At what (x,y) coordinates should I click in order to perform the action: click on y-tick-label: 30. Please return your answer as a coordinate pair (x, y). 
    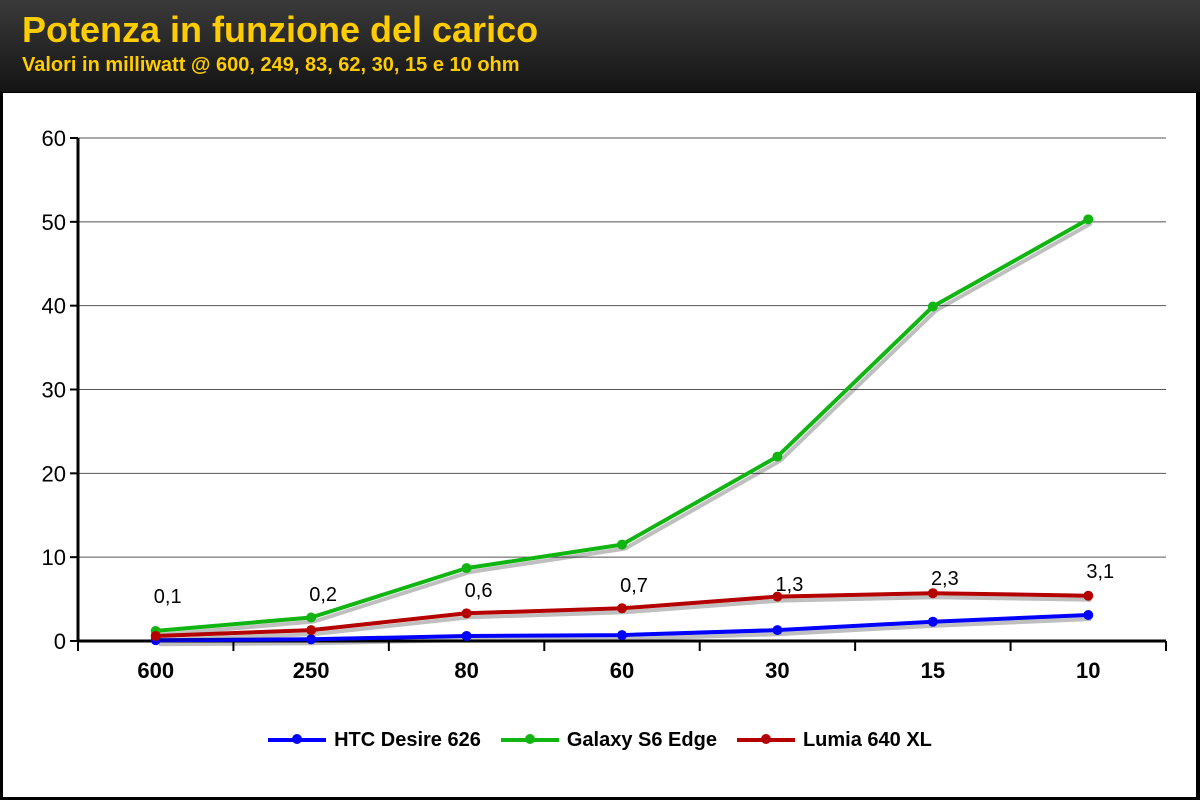
    Looking at the image, I should click on (54, 390).